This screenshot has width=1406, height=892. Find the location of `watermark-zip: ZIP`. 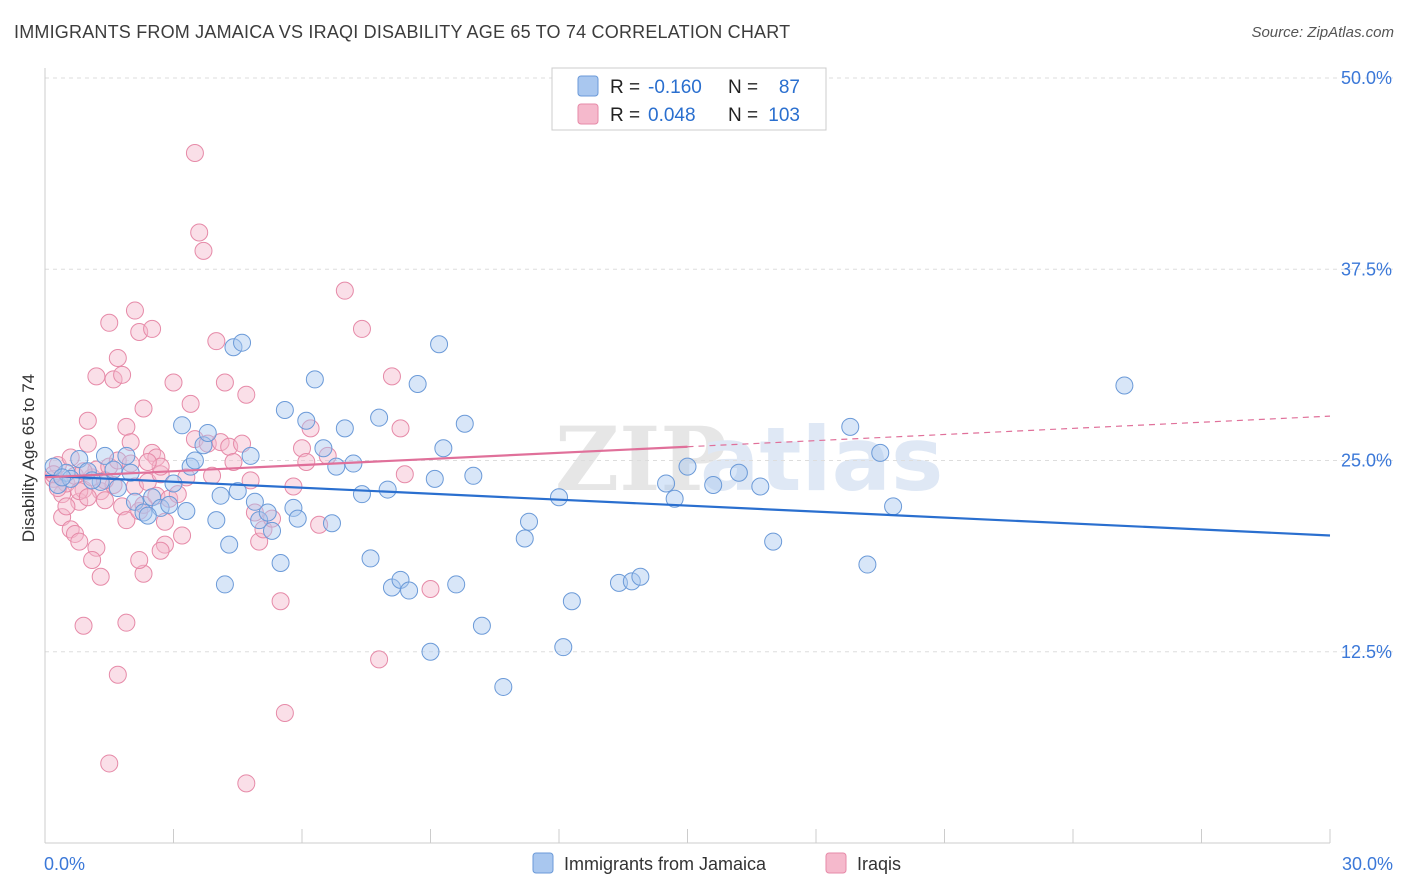

watermark-zip: ZIP is located at coordinates (641, 459).